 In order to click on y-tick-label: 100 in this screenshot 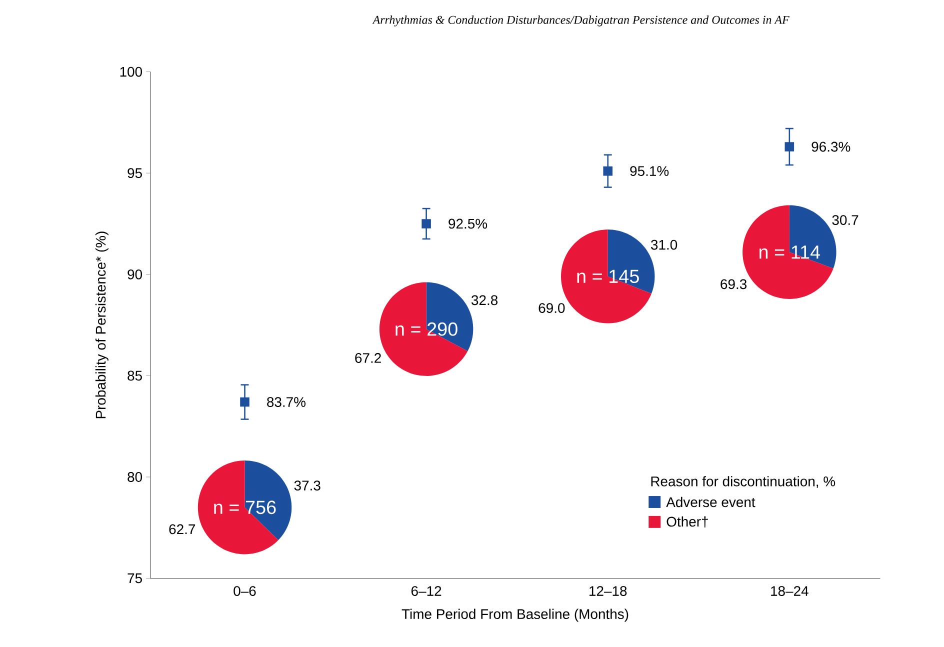, I will do `click(131, 71)`.